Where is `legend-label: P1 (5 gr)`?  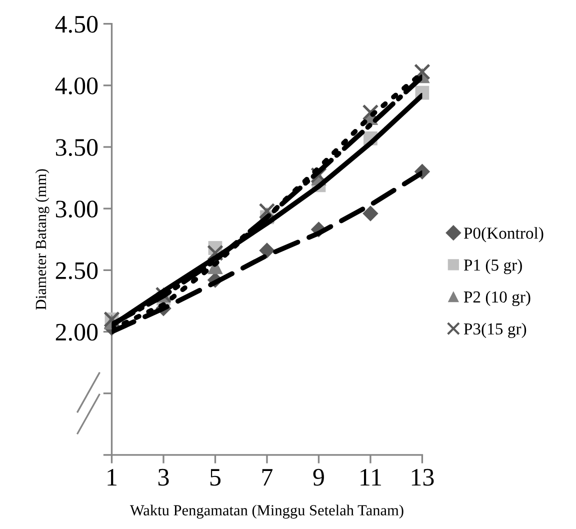
legend-label: P1 (5 gr) is located at coordinates (493, 266).